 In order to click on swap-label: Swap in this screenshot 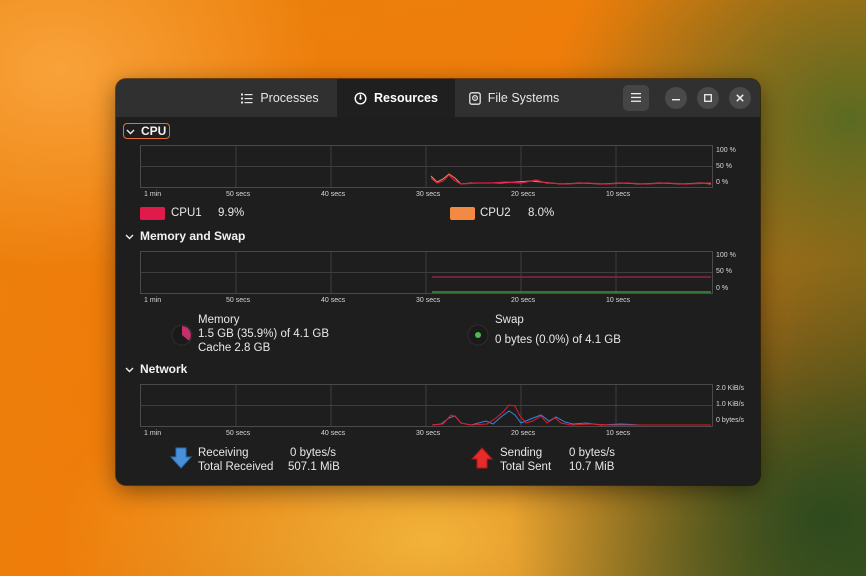, I will do `click(509, 320)`.